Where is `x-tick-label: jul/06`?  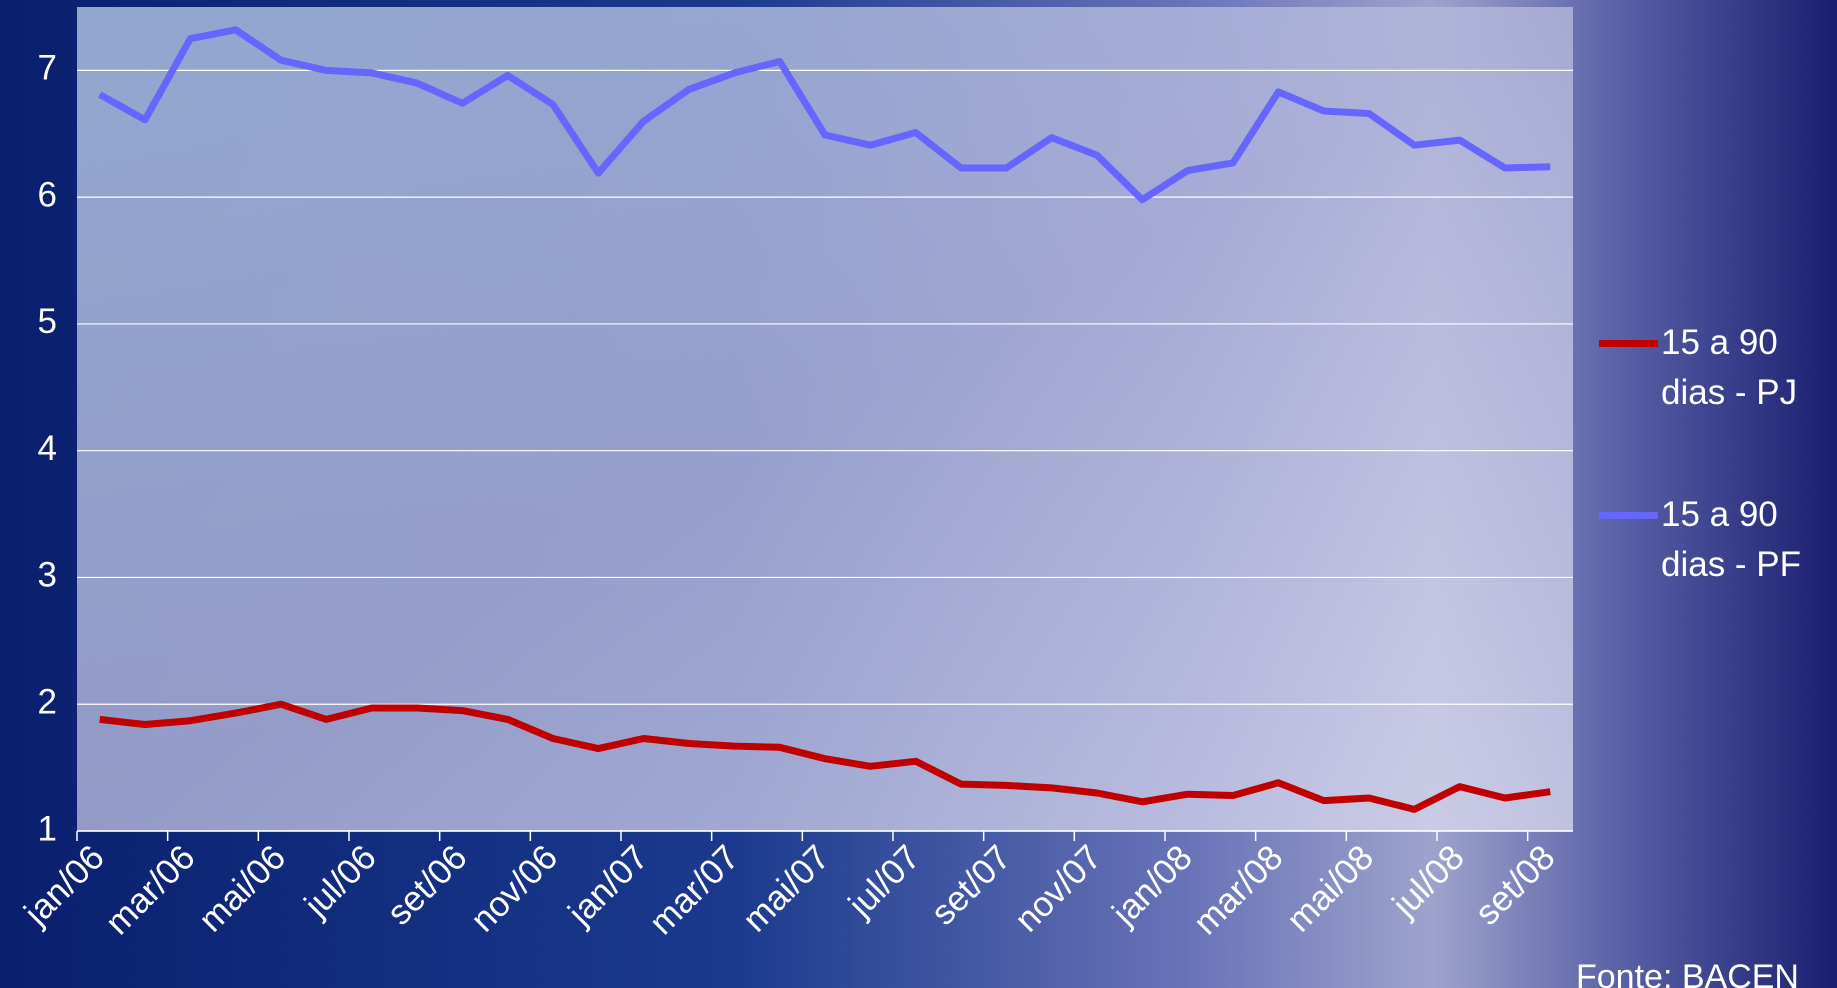 x-tick-label: jul/06 is located at coordinates (339, 881).